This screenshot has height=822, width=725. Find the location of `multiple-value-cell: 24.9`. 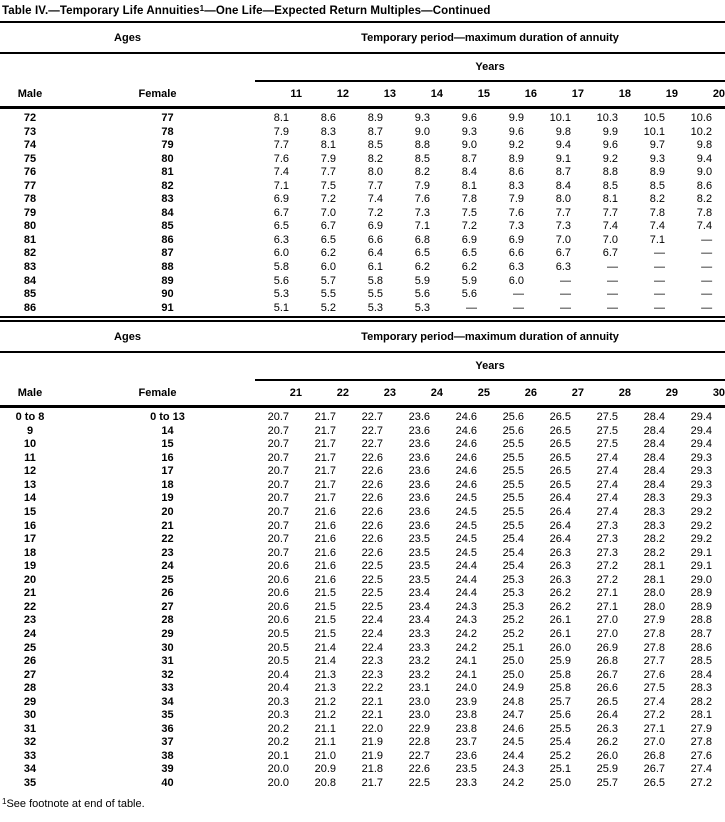

multiple-value-cell: 24.9 is located at coordinates (513, 688).